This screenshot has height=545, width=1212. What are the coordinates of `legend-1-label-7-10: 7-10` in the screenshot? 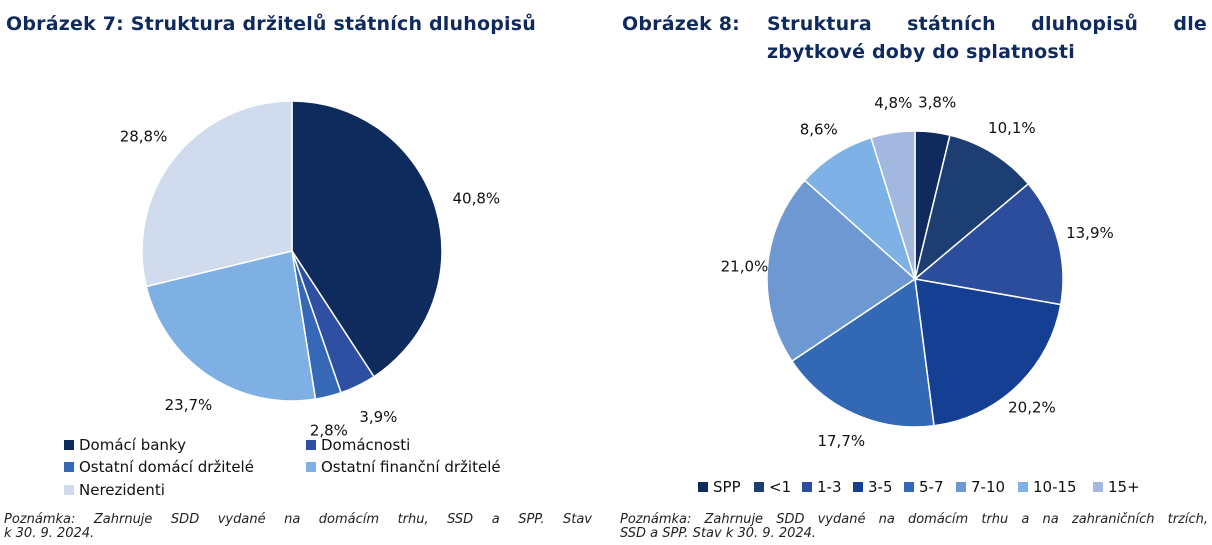 It's located at (988, 487).